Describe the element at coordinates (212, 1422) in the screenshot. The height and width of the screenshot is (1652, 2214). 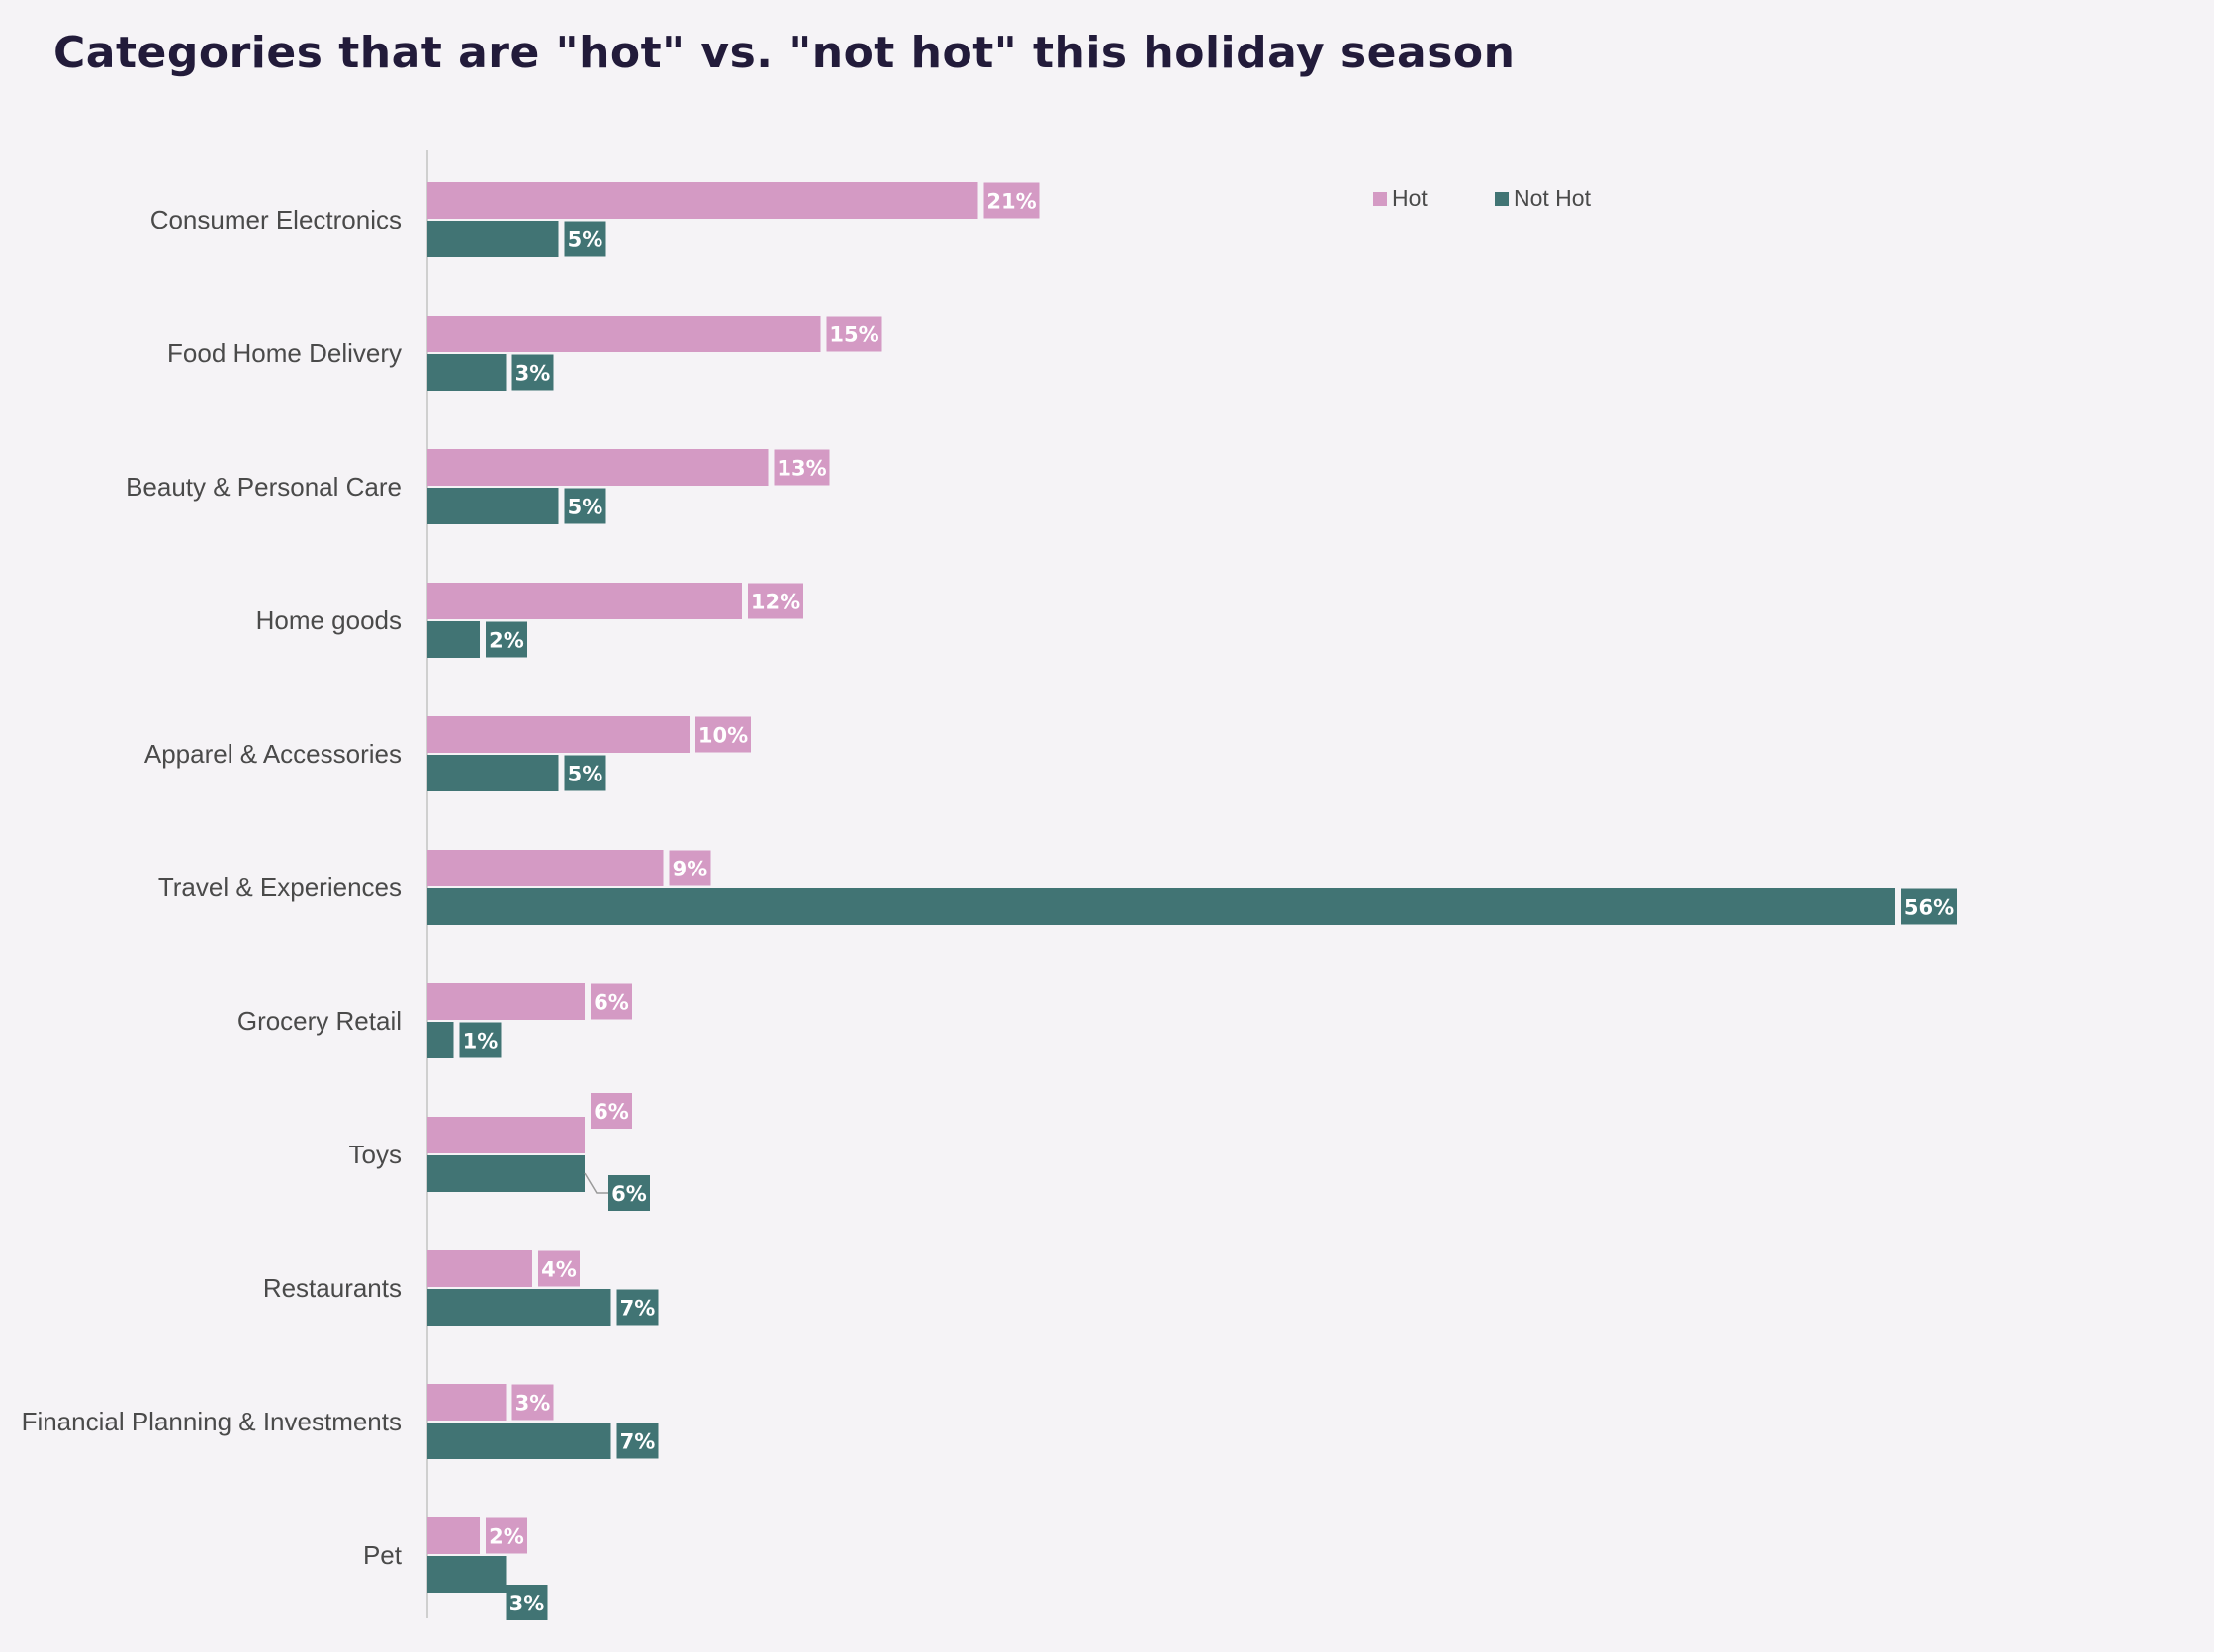
I see `category-label: Financial Planning & Investments` at that location.